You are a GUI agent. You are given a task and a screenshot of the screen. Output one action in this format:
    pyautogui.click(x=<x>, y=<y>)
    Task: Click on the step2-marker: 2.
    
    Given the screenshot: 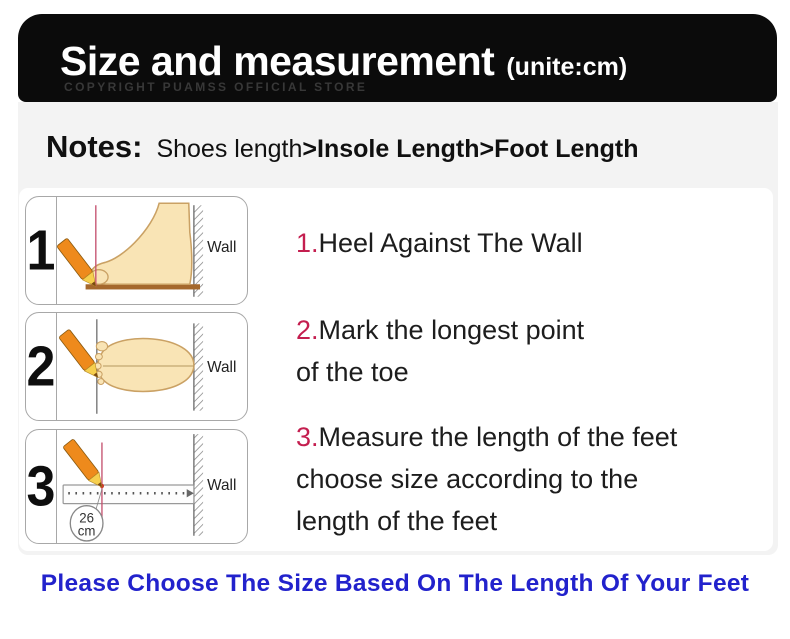 What is the action you would take?
    pyautogui.click(x=307, y=330)
    